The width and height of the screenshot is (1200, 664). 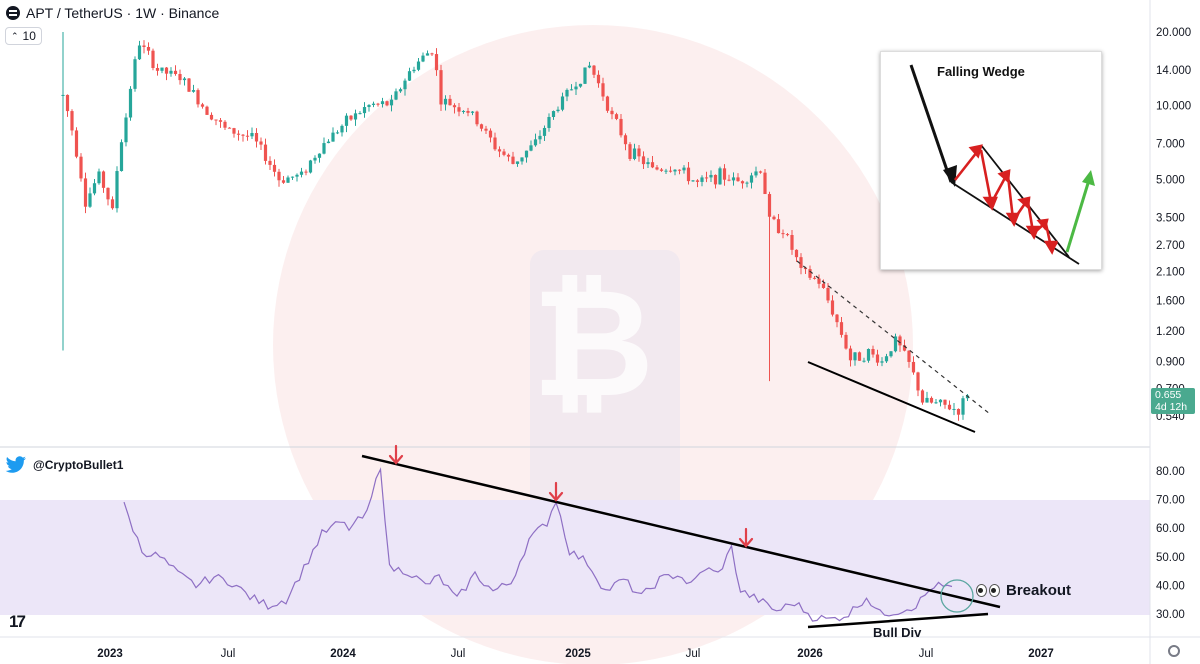 I want to click on chart-header: APT / TetherUS · 1W · Binance, so click(x=112, y=13).